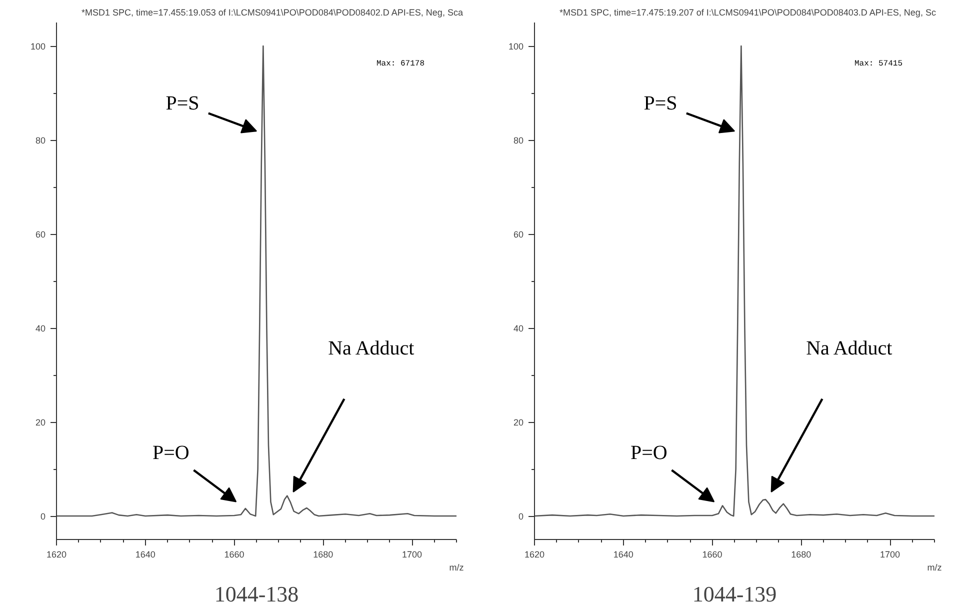  Describe the element at coordinates (748, 13) in the screenshot. I see `chart-title: *MSD1 SPC, time=17.475:19.207 of I:\LCMS0941\PO\POD084\POD08403.D API-ES, Neg, Sc` at that location.